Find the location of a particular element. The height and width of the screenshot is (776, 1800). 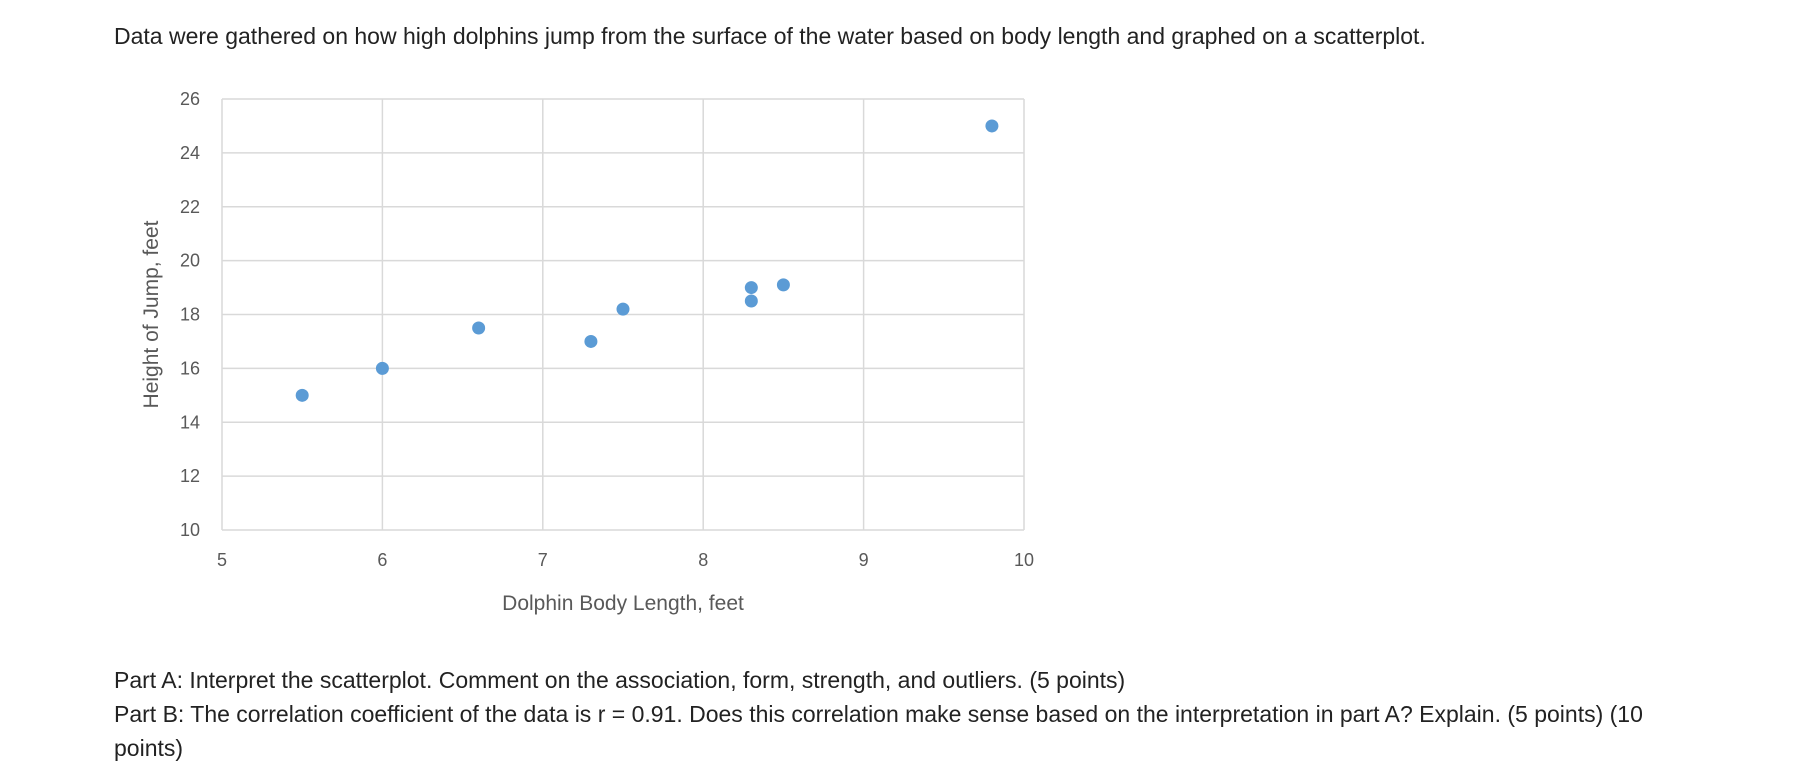

x-axis-title: Dolphin Body Length, feet is located at coordinates (623, 603).